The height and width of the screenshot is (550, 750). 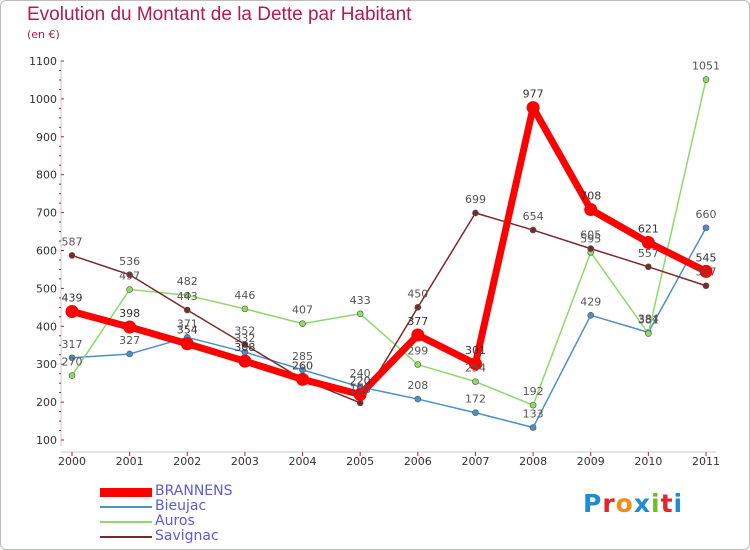 What do you see at coordinates (418, 461) in the screenshot?
I see `x-tick-label: 2006` at bounding box center [418, 461].